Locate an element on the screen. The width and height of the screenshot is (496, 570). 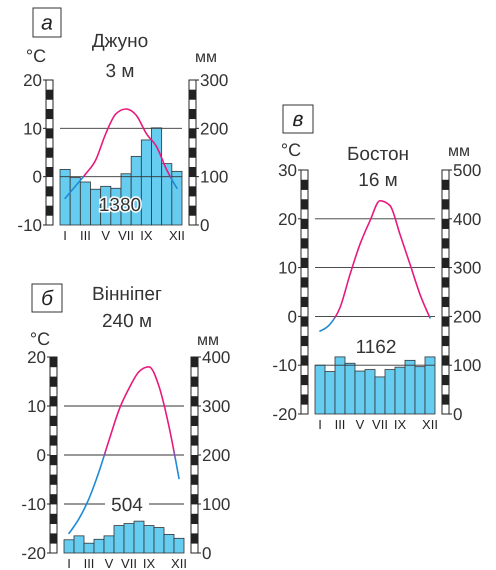
chart-title: Бостон is located at coordinates (378, 154).